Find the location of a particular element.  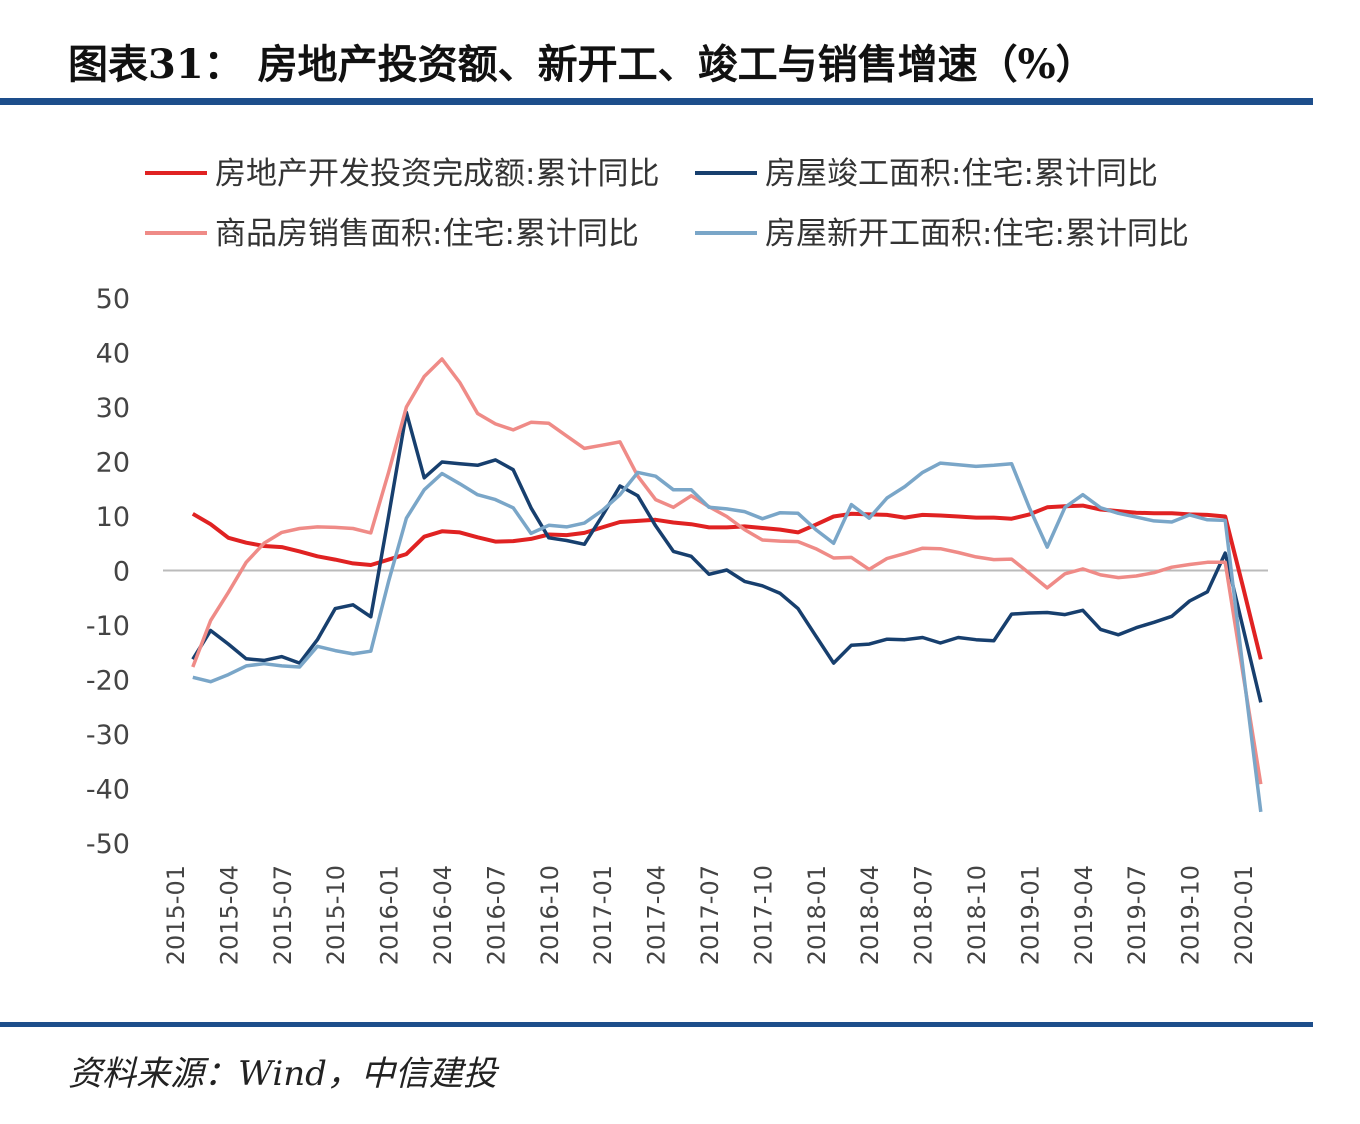

x-tick-label: 2015-07 is located at coordinates (283, 915).